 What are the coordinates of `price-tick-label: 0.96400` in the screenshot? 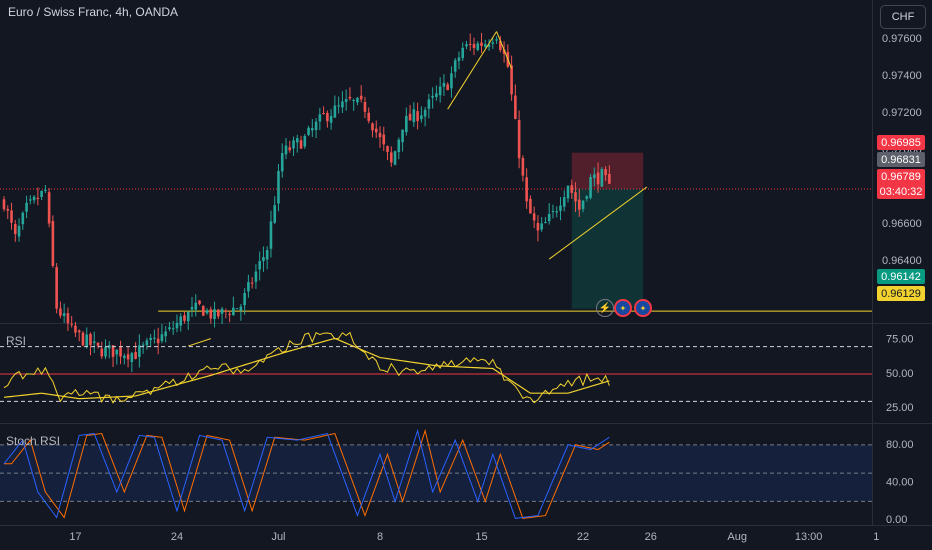 It's located at (902, 261).